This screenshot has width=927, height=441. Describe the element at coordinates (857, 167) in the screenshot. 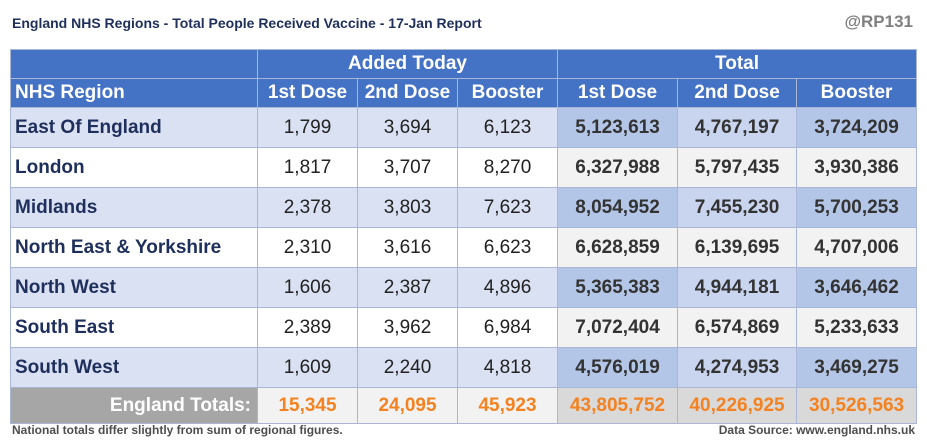

I see `total-booster-cell: 3,930,386` at that location.